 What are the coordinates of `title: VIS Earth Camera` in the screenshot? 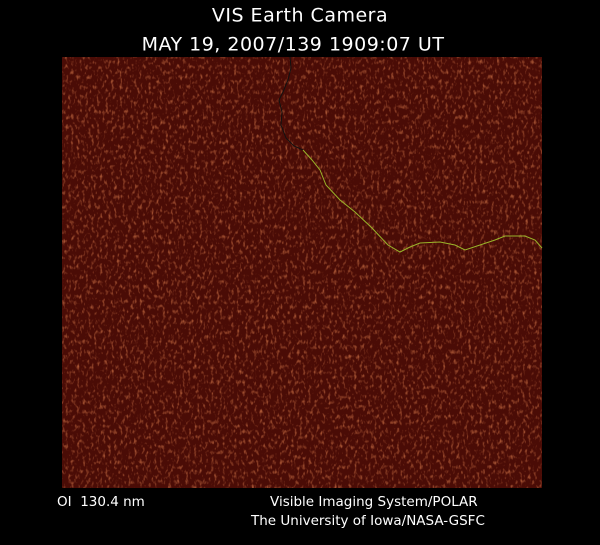 It's located at (300, 16).